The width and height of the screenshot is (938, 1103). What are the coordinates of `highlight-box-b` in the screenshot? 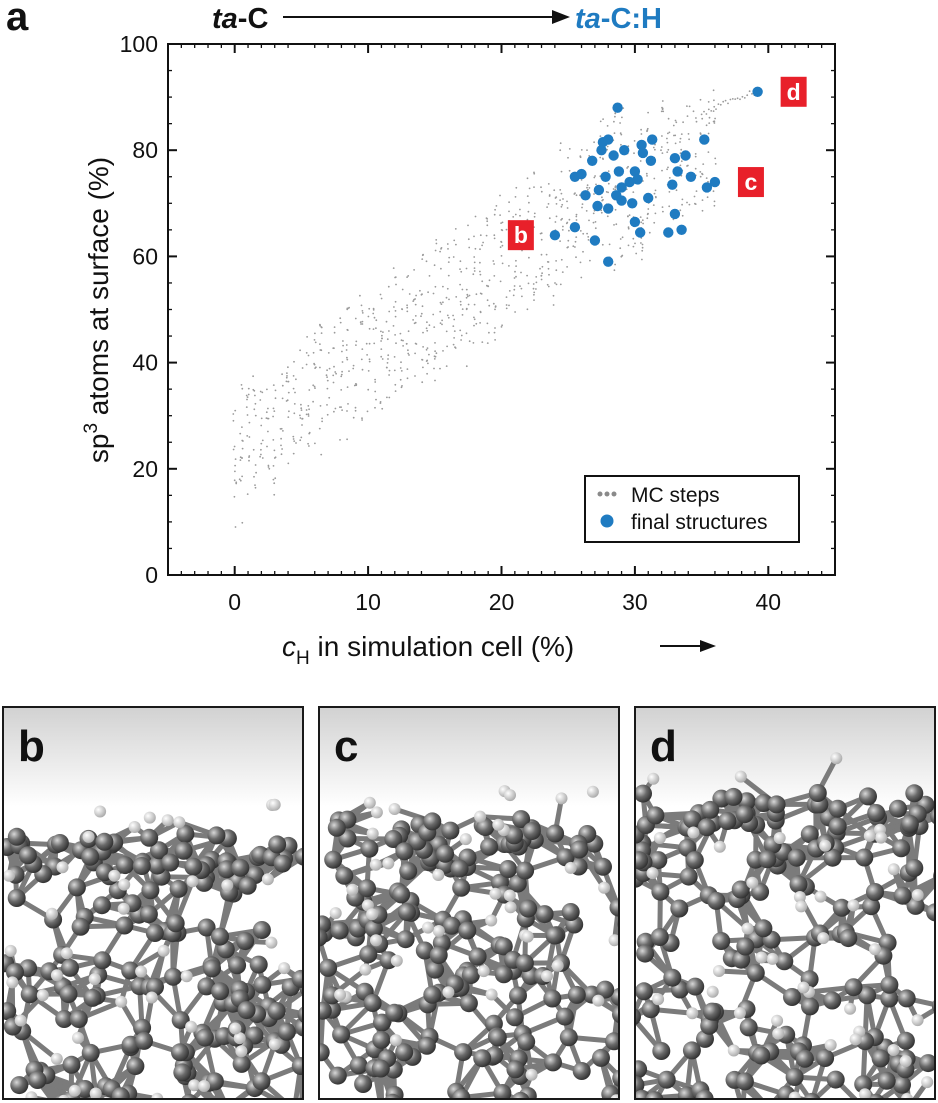 It's located at (520, 235).